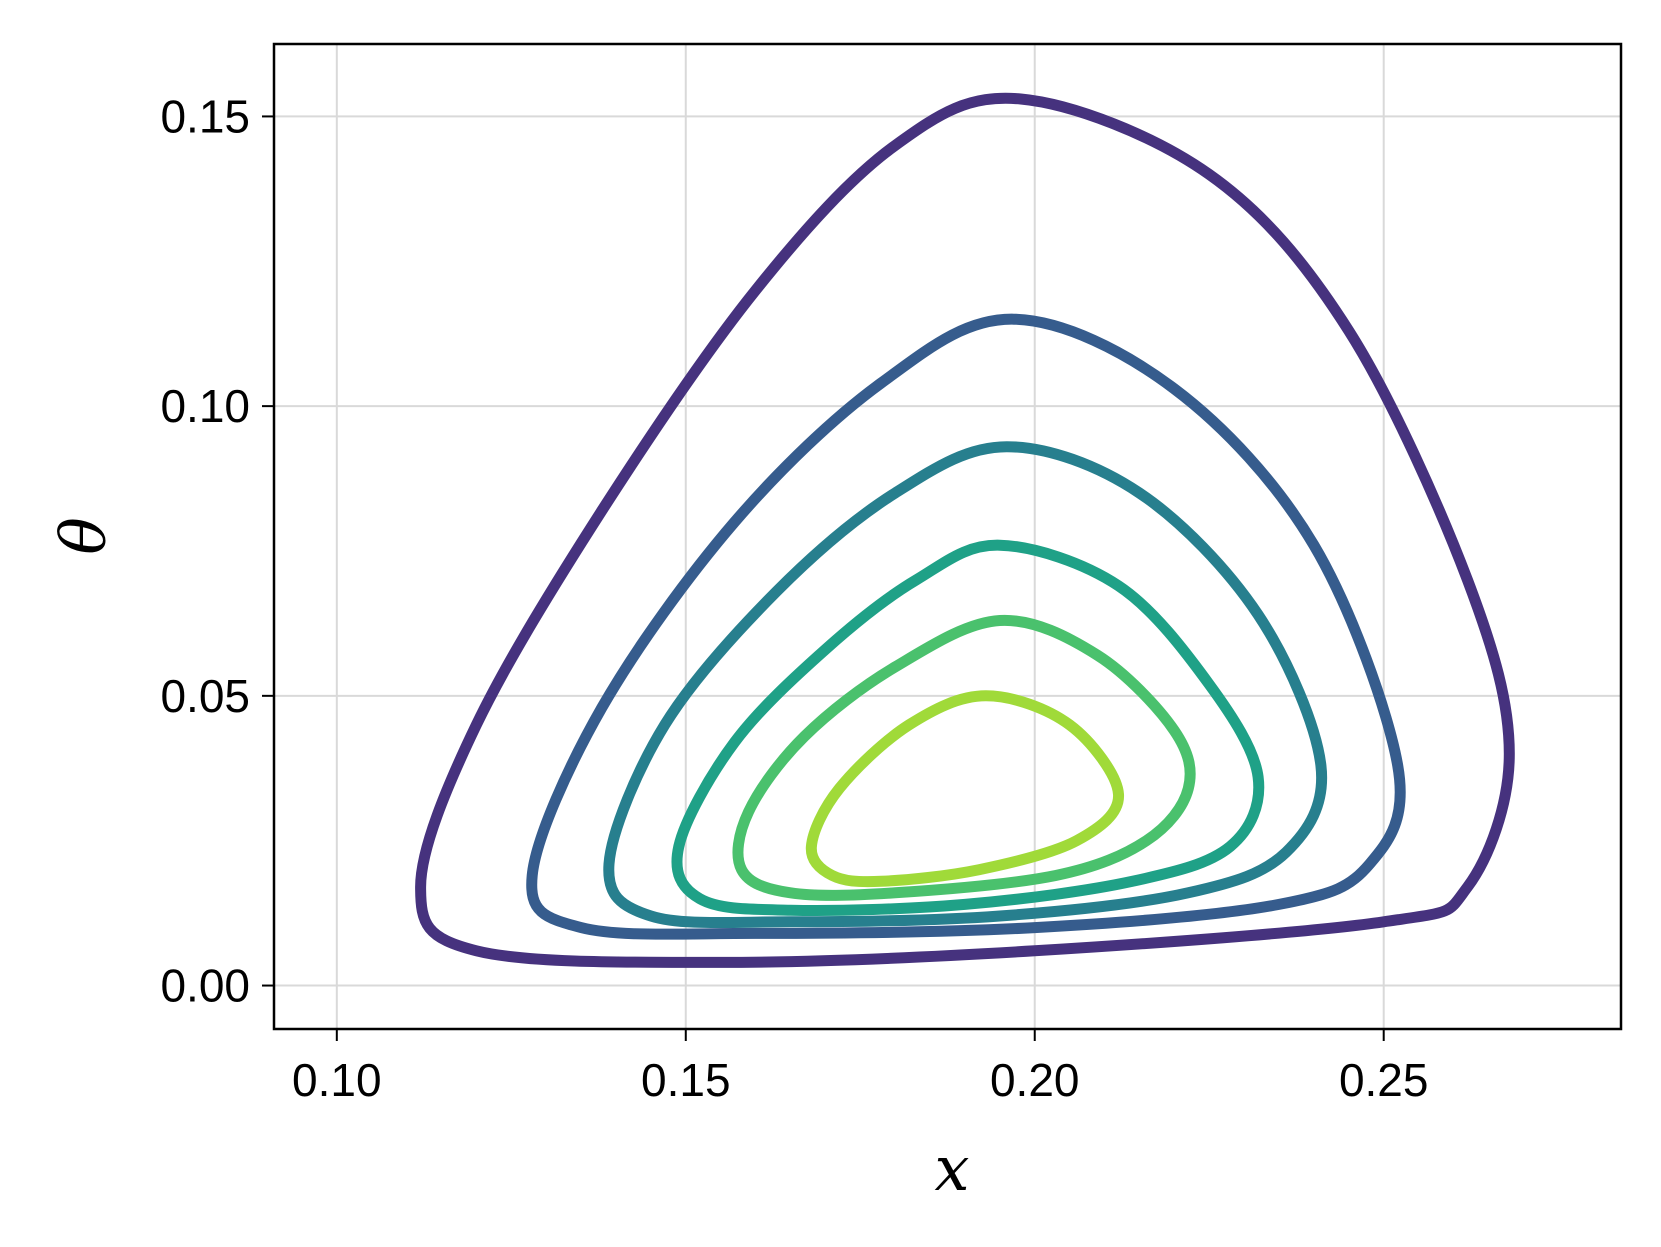 The height and width of the screenshot is (1247, 1661). What do you see at coordinates (1384, 1080) in the screenshot?
I see `x-tick-label: 0.25` at bounding box center [1384, 1080].